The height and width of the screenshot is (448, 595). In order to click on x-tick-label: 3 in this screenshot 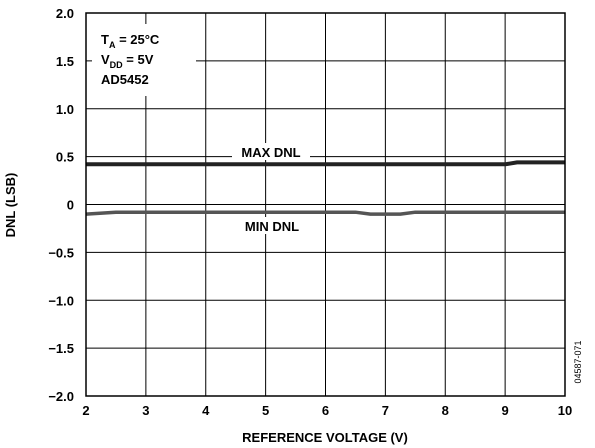, I will do `click(145, 410)`.